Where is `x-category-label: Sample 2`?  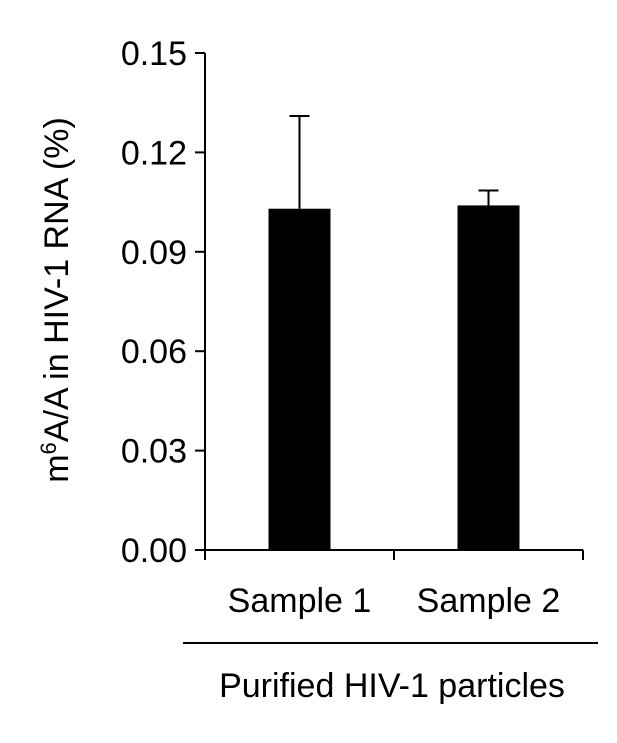 x-category-label: Sample 2 is located at coordinates (489, 601).